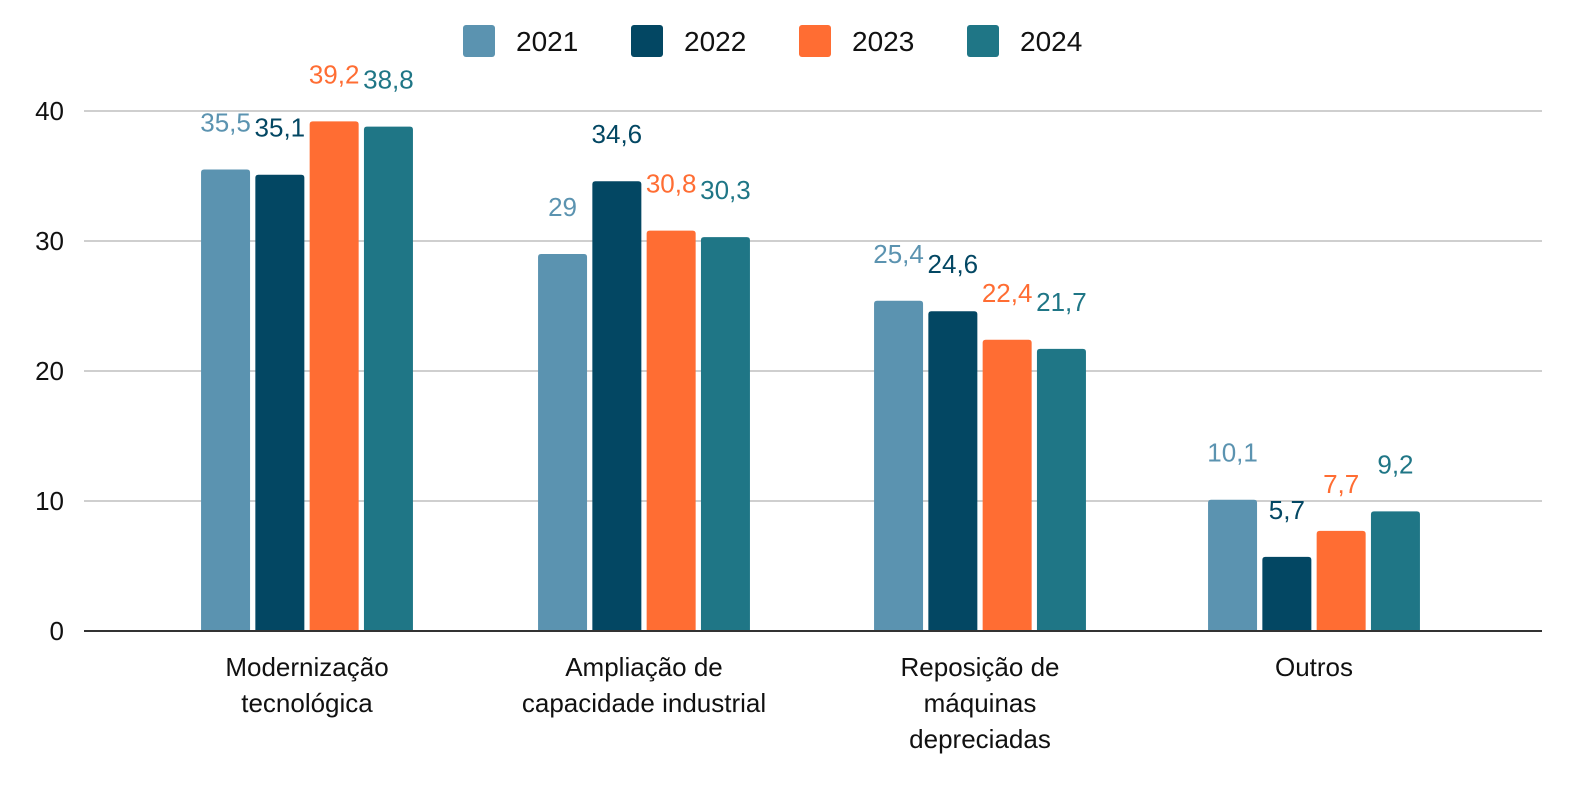  I want to click on data-label-2022-1: 35,1, so click(280, 128).